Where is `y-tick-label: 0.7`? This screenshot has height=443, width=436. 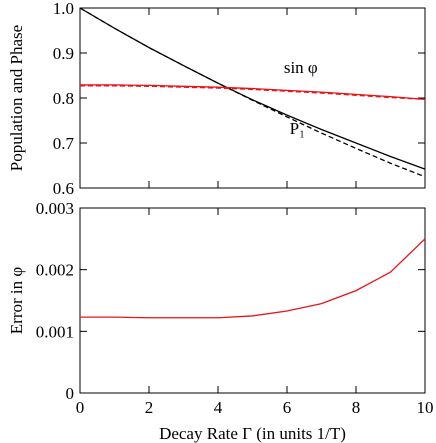 y-tick-label: 0.7 is located at coordinates (64, 143).